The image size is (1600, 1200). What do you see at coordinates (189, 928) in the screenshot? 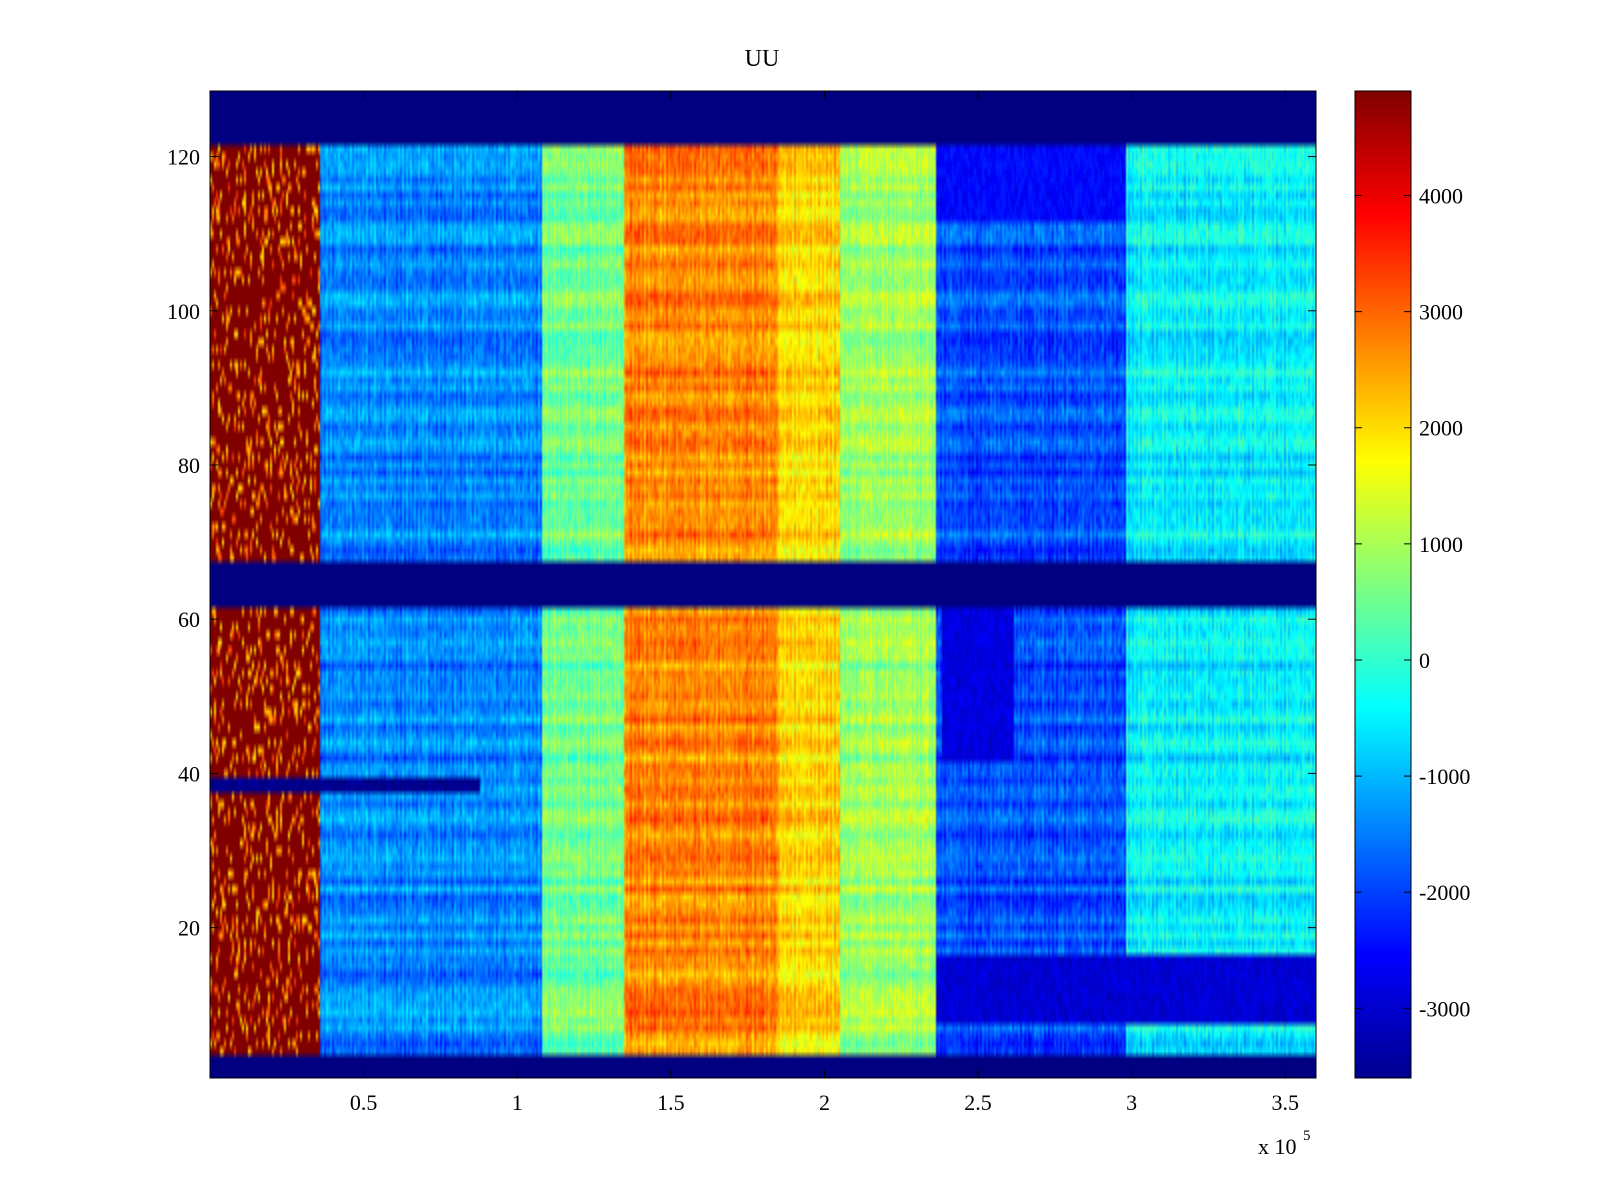
I see `y-tick-label: 20` at bounding box center [189, 928].